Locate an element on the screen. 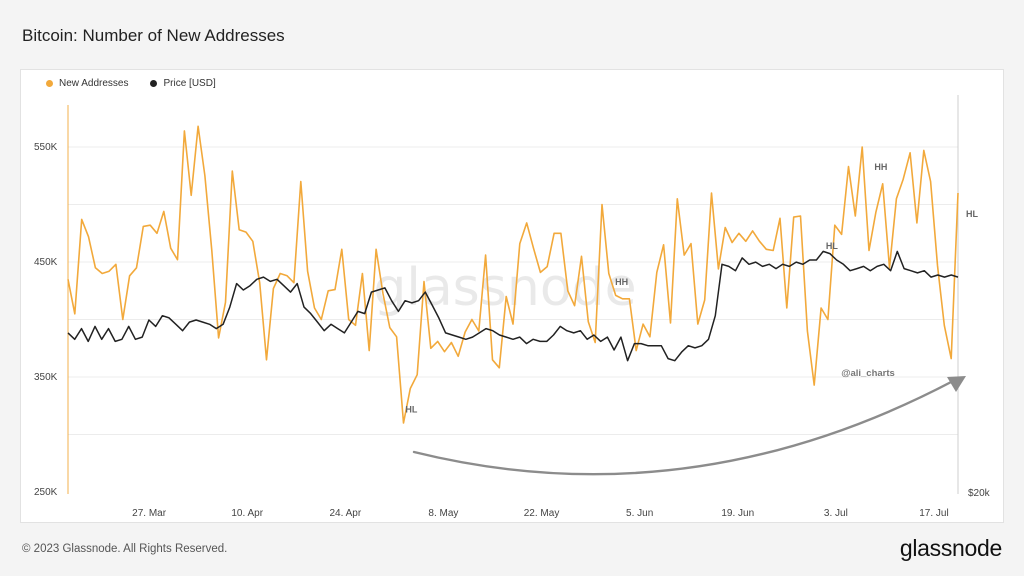 The height and width of the screenshot is (576, 1024). glassnode-logo: glassnode is located at coordinates (950, 548).